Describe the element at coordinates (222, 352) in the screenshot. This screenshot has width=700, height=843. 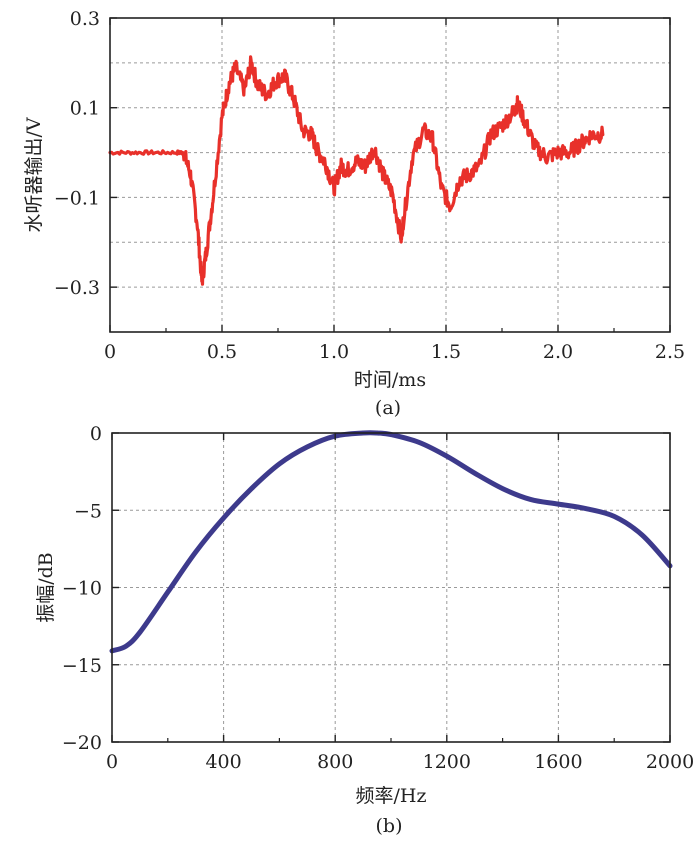
I see `x-tick-label: 0.5` at that location.